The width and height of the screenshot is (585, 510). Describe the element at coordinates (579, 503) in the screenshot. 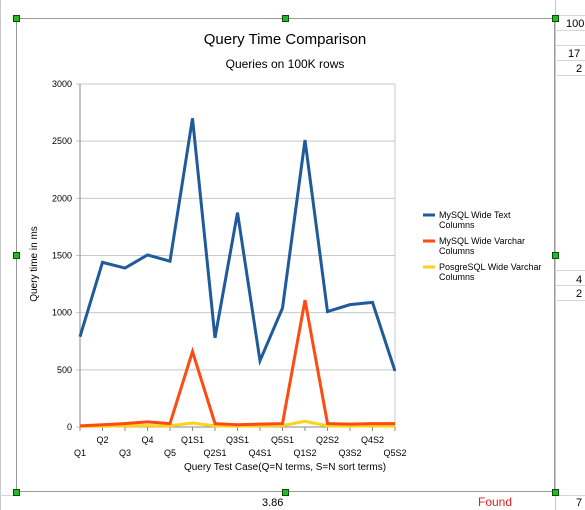

I see `cell-value: 7` at that location.